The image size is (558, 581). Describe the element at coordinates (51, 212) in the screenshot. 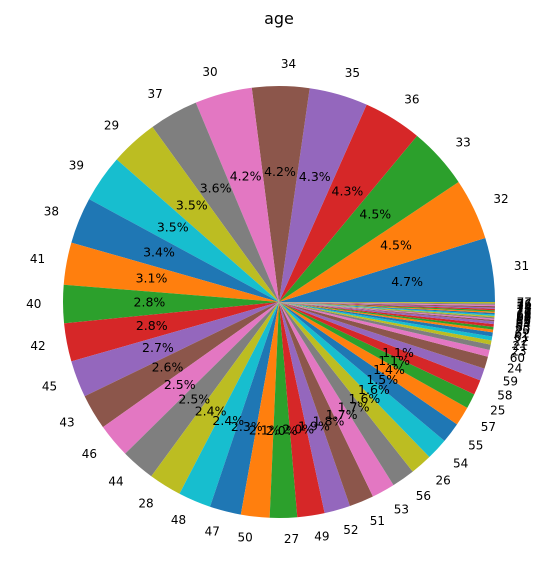

I see `slice-label-38: 38` at that location.